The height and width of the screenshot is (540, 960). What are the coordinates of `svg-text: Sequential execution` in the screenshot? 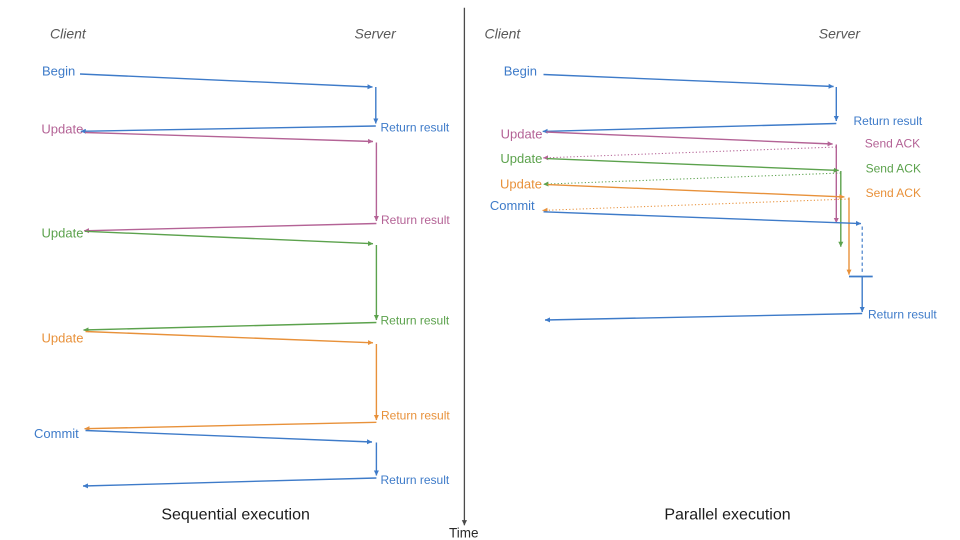 It's located at (235, 515).